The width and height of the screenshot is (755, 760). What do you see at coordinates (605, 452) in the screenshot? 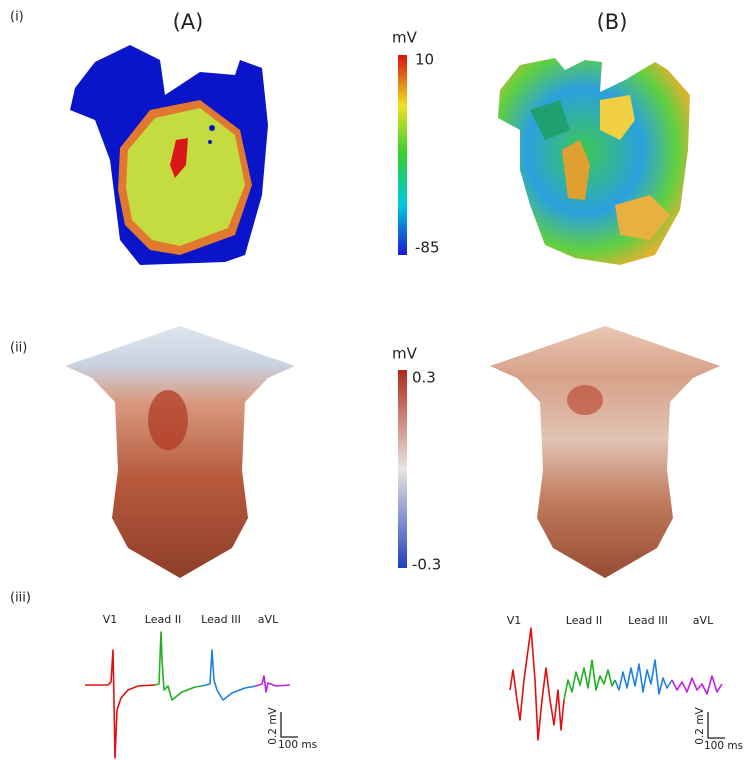
I see `torso-map-b` at bounding box center [605, 452].